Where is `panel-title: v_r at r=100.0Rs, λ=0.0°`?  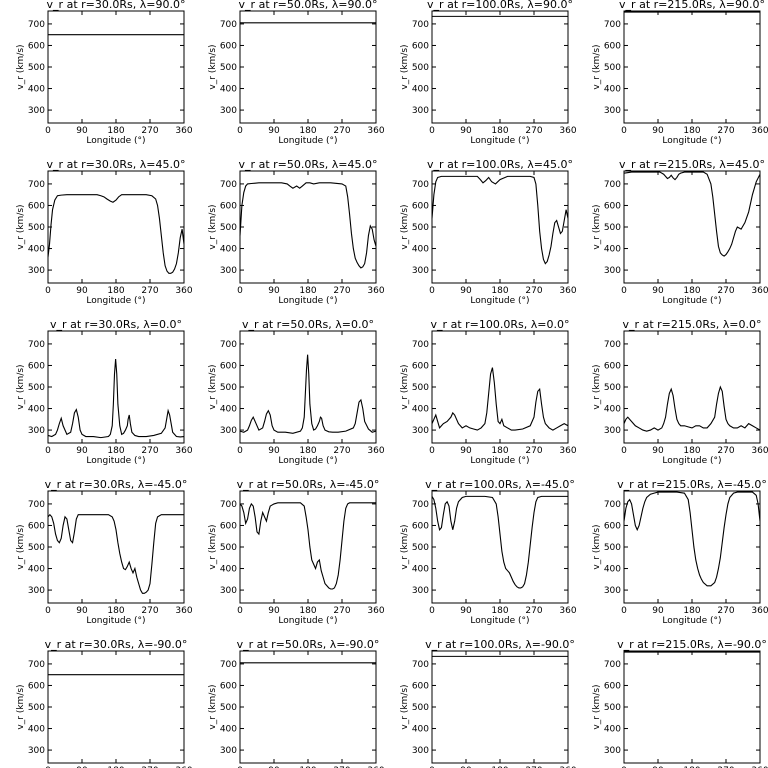
panel-title: v_r at r=100.0Rs, λ=0.0° is located at coordinates (500, 324).